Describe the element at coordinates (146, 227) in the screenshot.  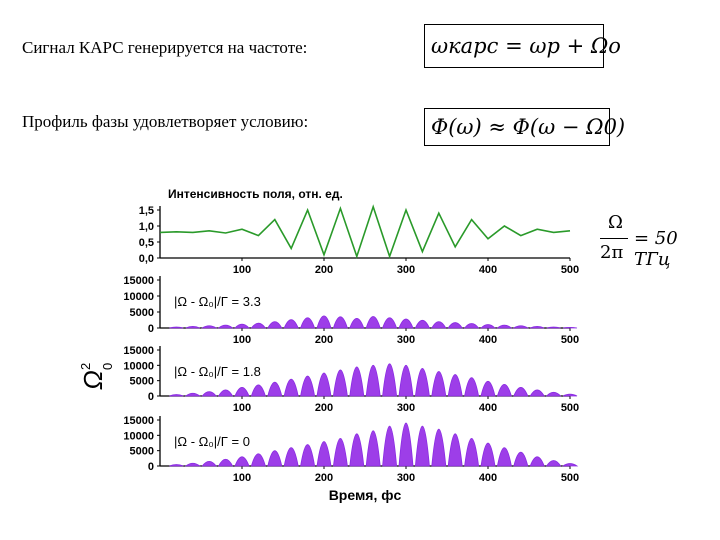
I see `y-tick-label: 1,0` at that location.